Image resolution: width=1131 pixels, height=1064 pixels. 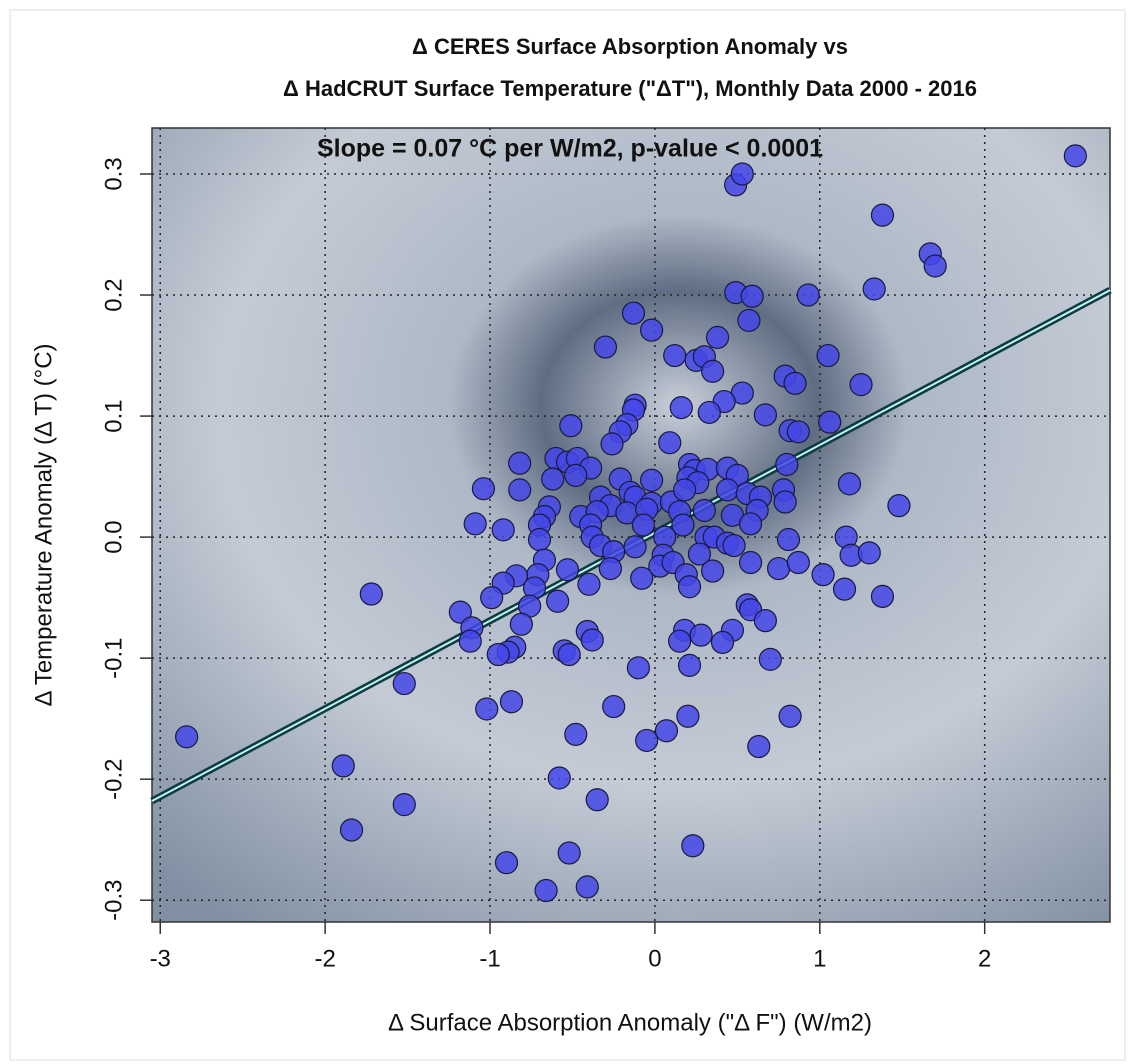 What do you see at coordinates (113, 900) in the screenshot?
I see `y-tick-label: -0.3` at bounding box center [113, 900].